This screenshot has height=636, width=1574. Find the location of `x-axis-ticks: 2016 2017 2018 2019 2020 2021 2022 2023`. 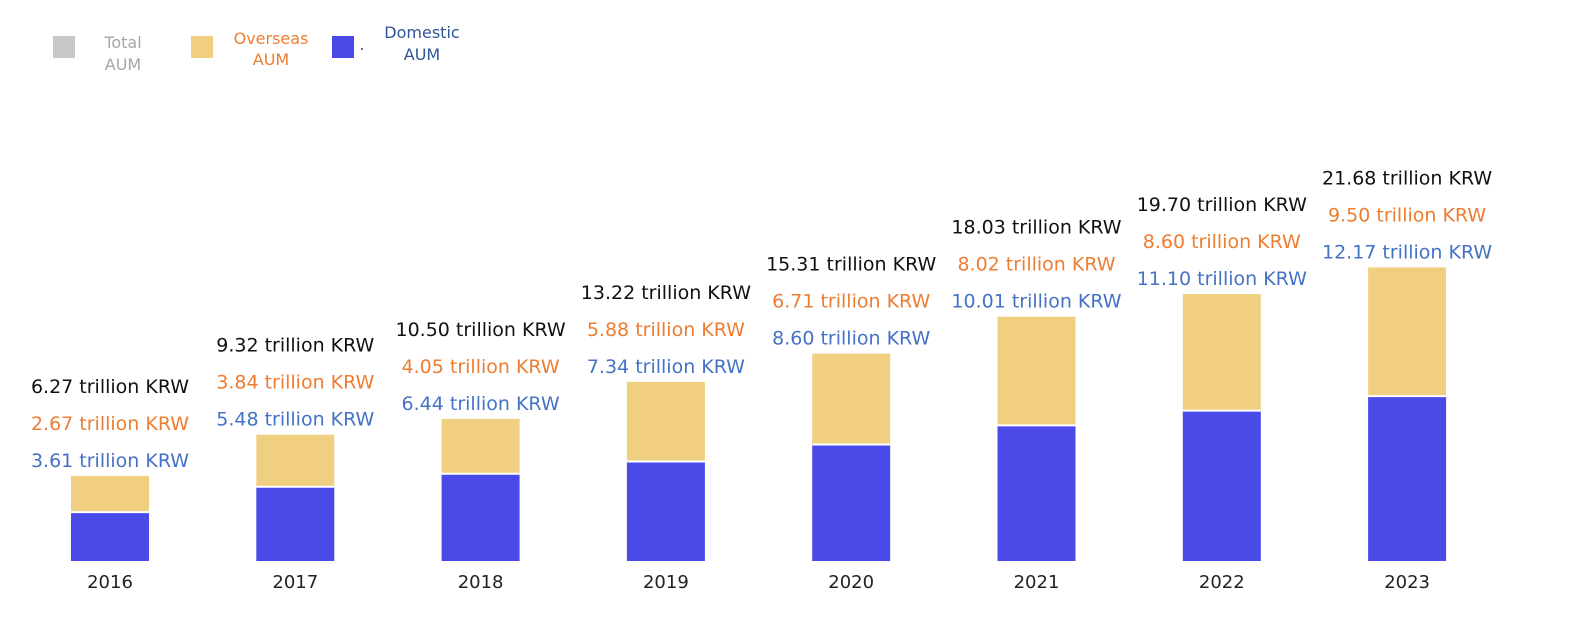

x-axis-ticks: 2016 2017 2018 2019 2020 2021 2022 2023 is located at coordinates (758, 582).